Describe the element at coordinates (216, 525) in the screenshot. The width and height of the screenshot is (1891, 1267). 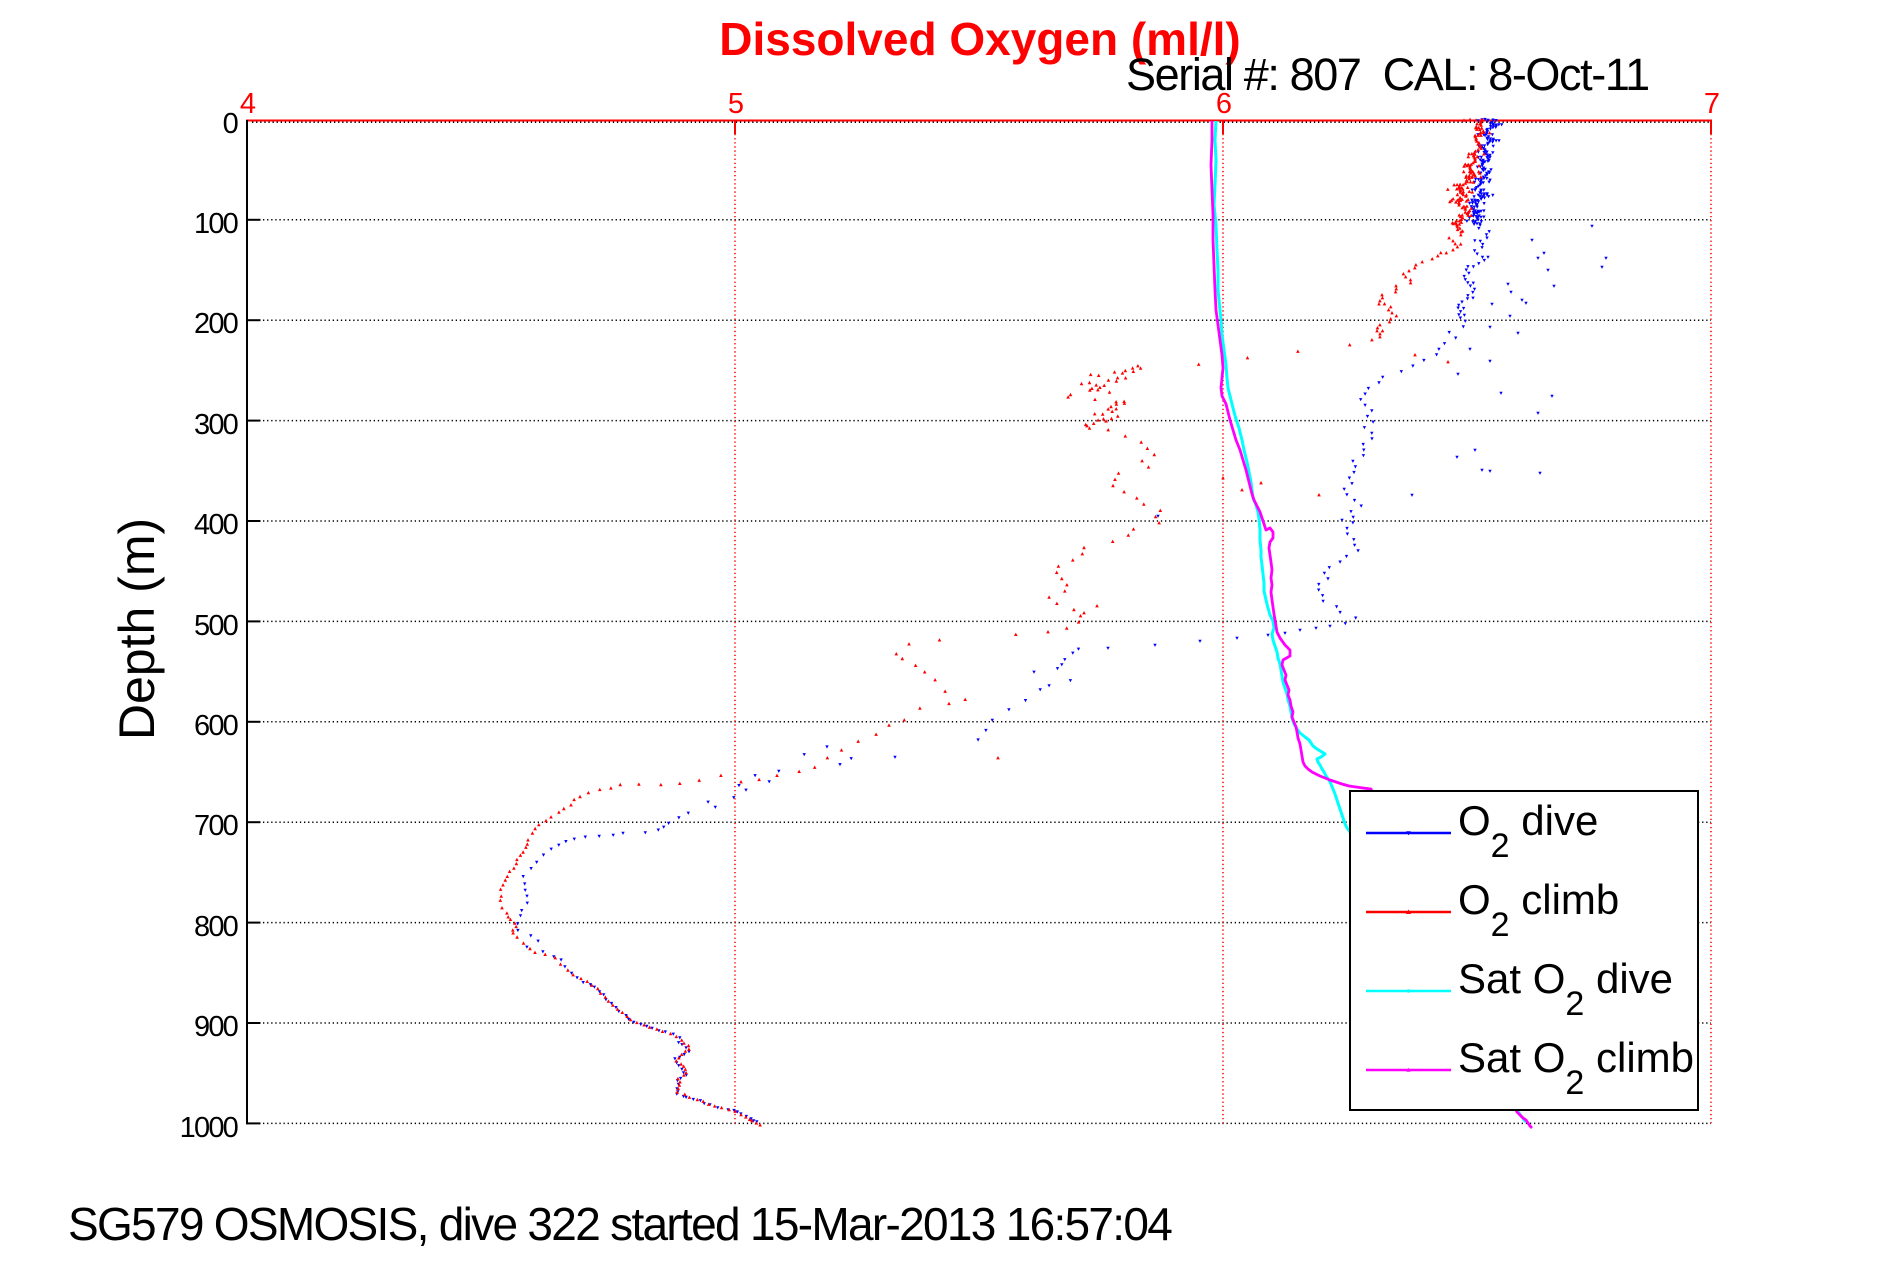
I see `svg-text: 400` at that location.